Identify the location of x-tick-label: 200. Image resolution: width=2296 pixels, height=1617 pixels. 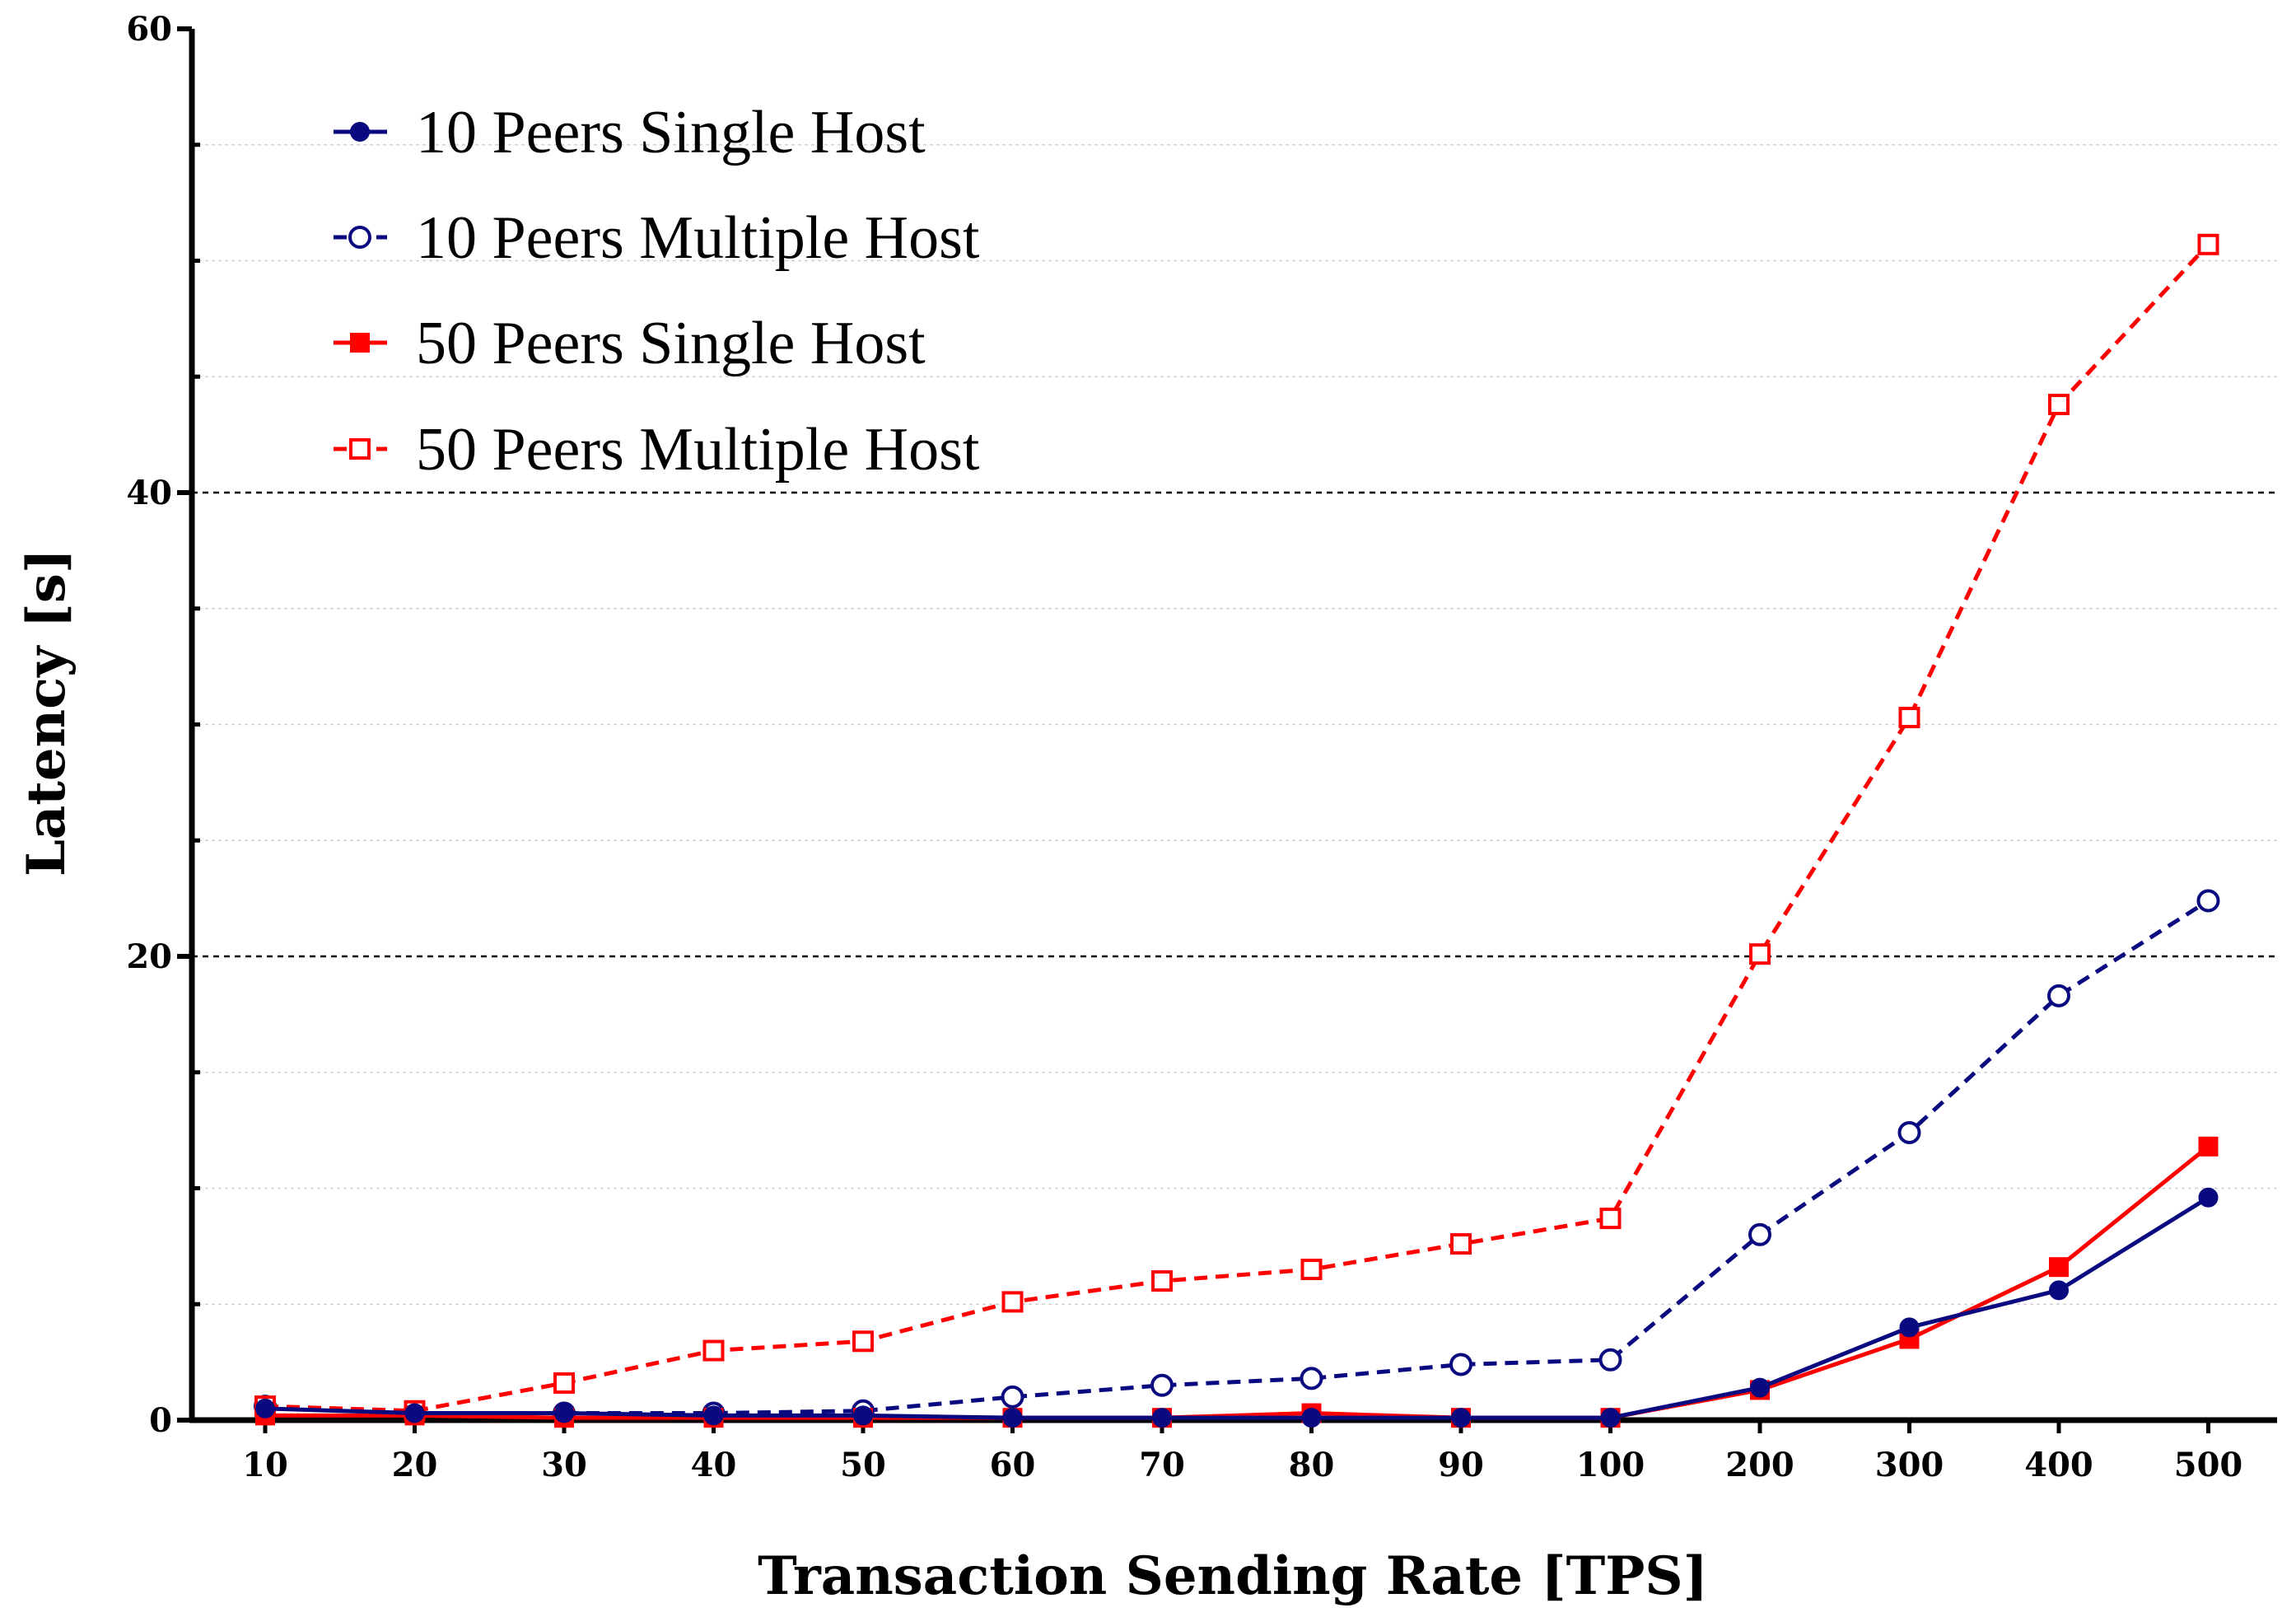
(1759, 1465).